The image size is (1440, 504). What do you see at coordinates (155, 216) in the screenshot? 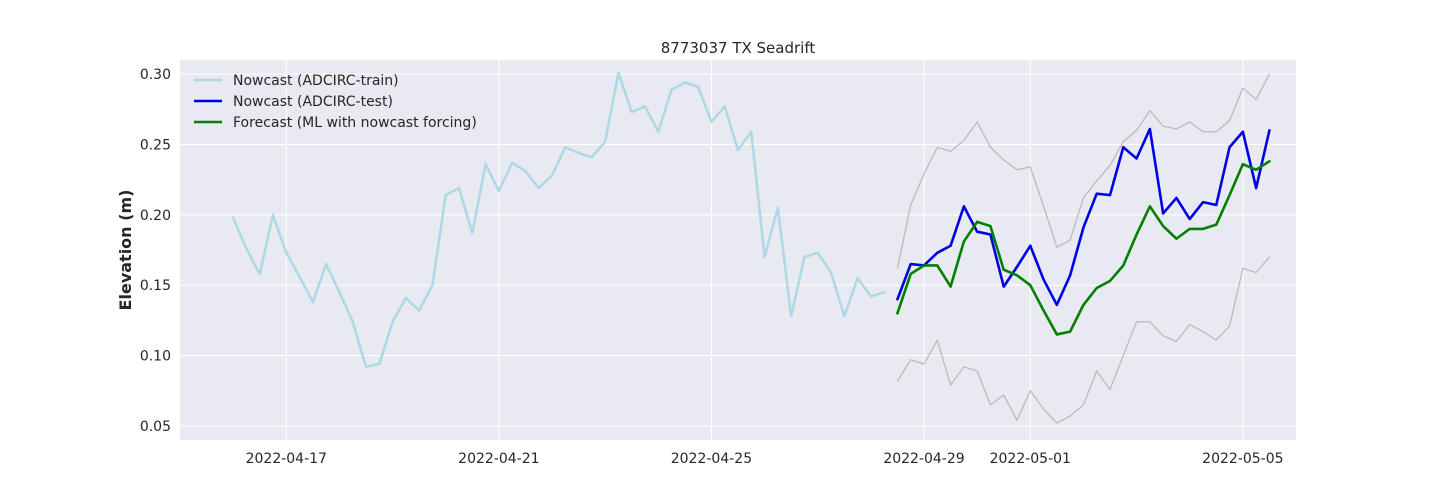
I see `y-tick-label: 0.20` at bounding box center [155, 216].